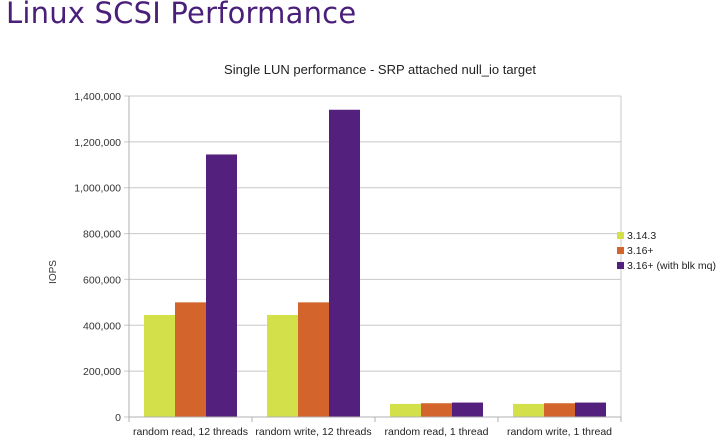  What do you see at coordinates (181, 15) in the screenshot?
I see `slide-title: Linux SCSI Performance` at bounding box center [181, 15].